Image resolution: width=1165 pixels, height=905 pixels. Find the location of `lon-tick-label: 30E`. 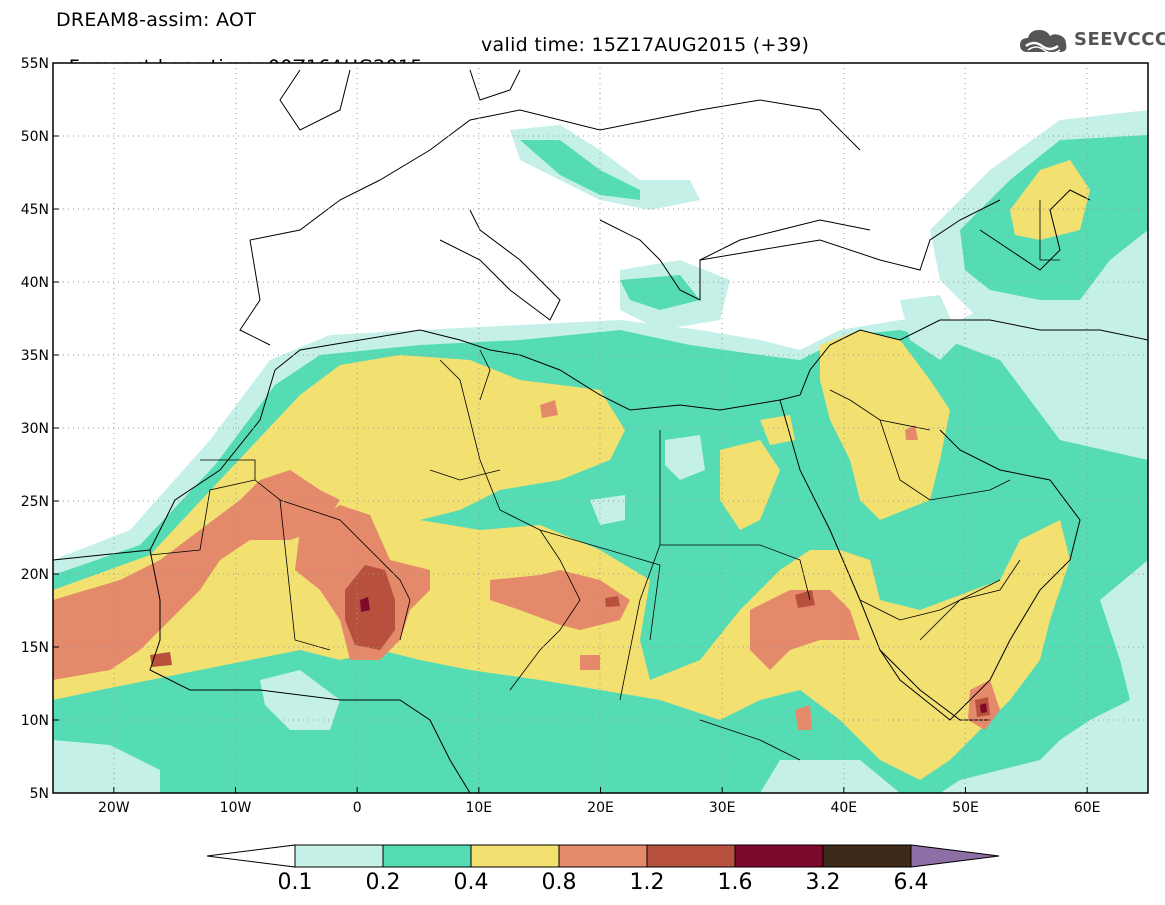

lon-tick-label: 30E is located at coordinates (722, 808).